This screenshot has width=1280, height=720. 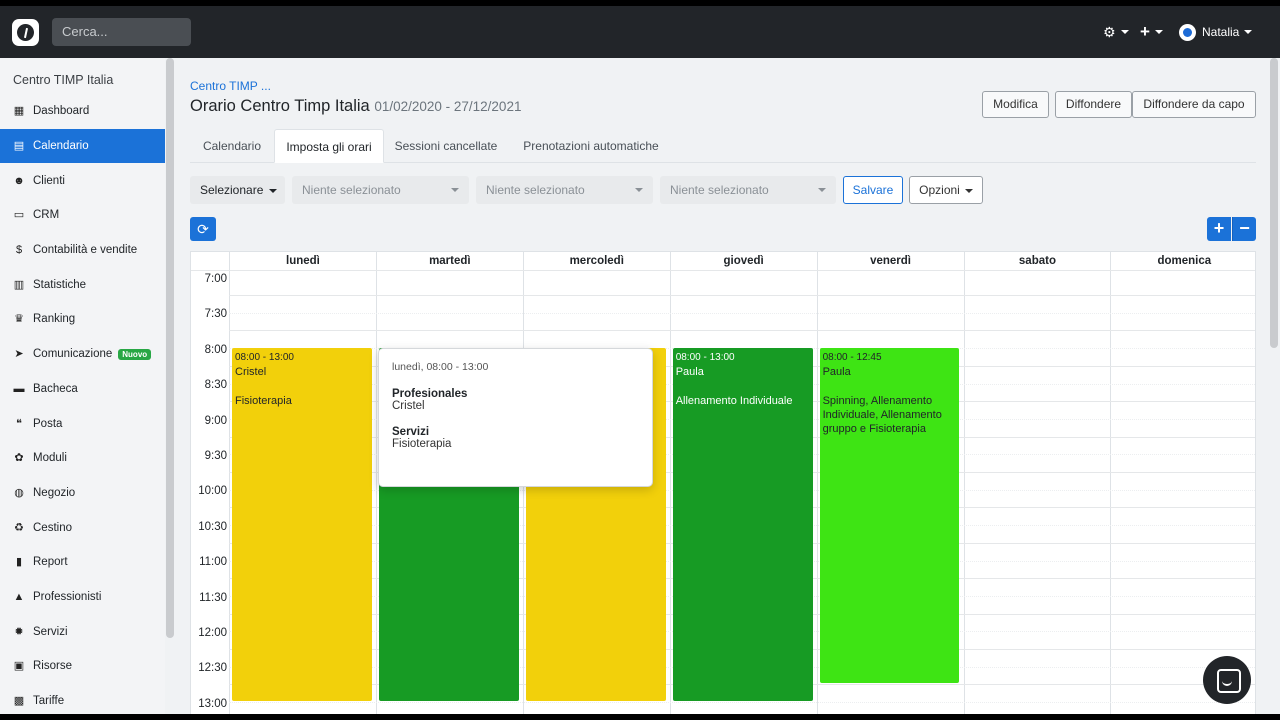 I want to click on sidebar-scrollbar, so click(x=170, y=348).